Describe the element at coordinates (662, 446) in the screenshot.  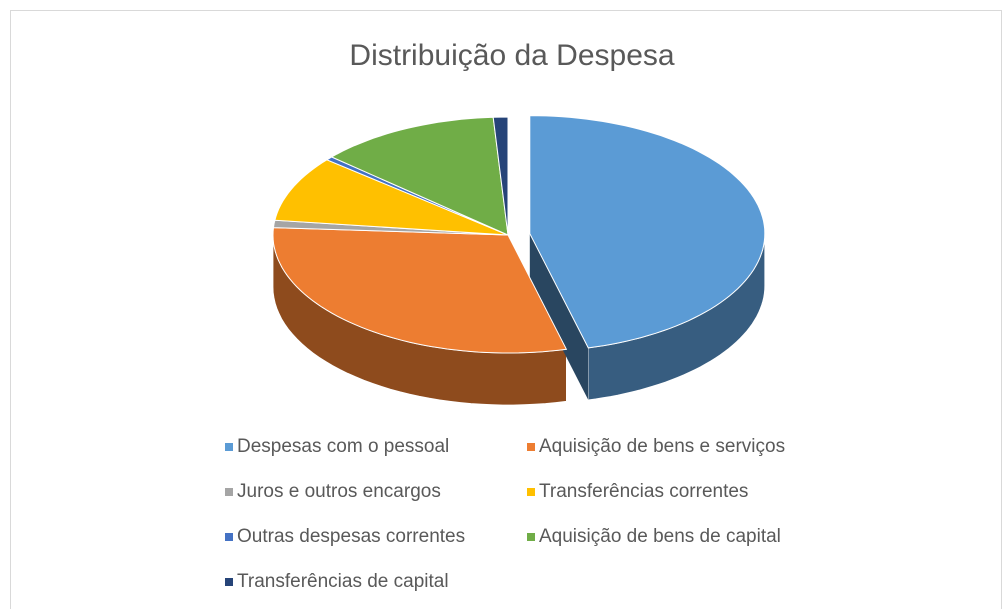
I see `legend-label: Aquisição de bens e serviços` at that location.